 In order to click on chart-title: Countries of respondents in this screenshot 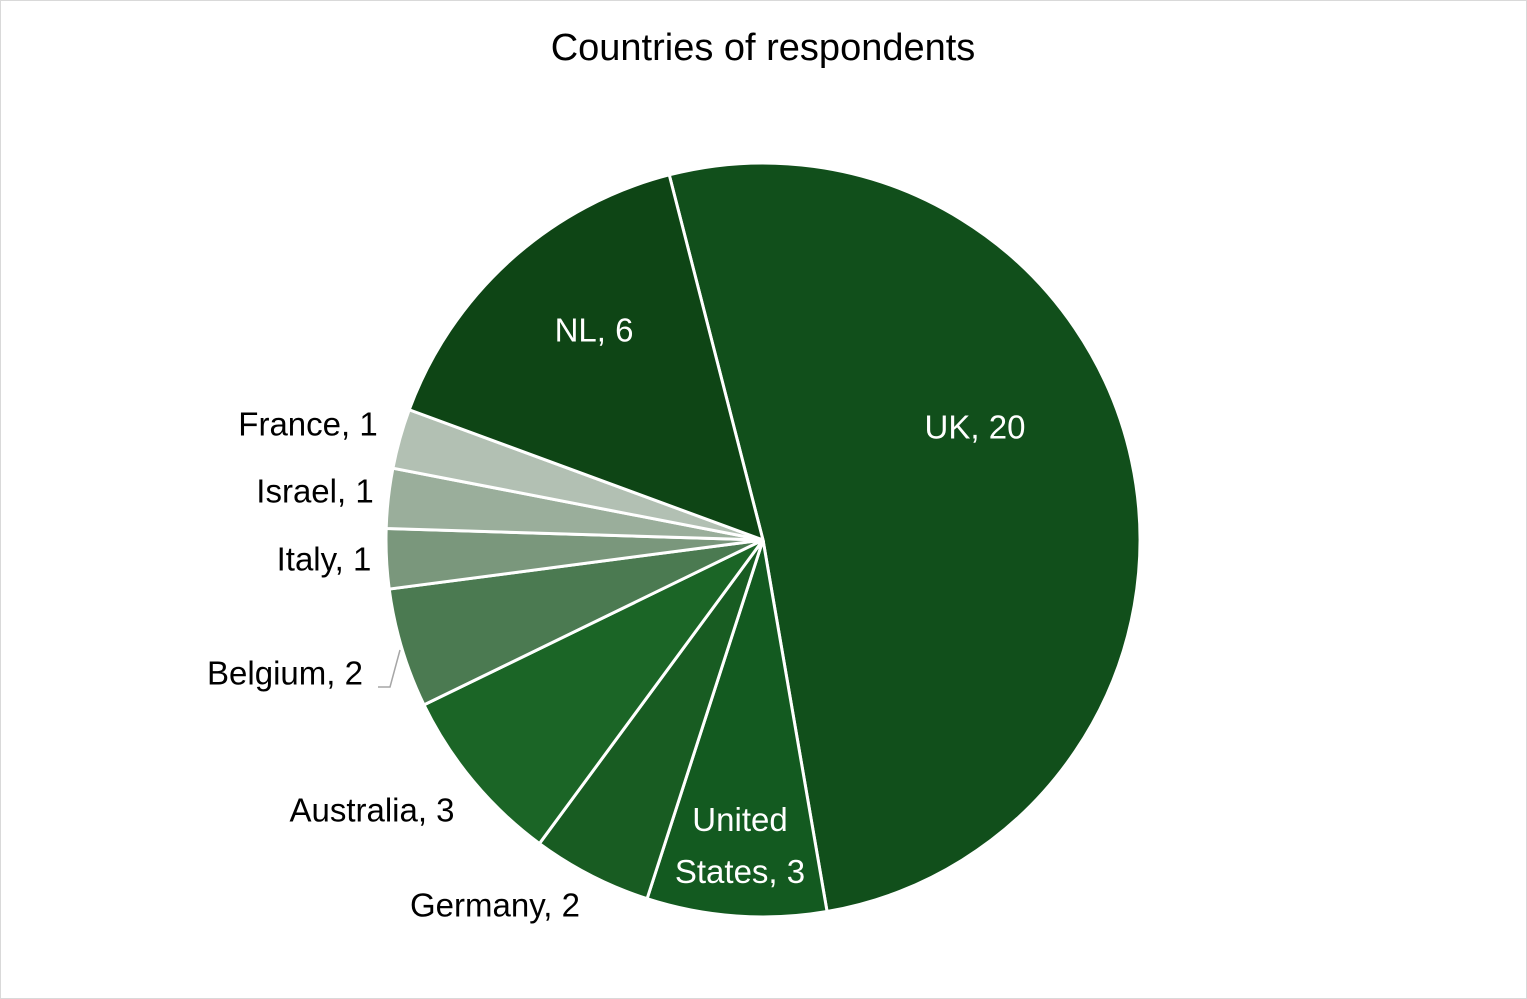, I will do `click(763, 48)`.